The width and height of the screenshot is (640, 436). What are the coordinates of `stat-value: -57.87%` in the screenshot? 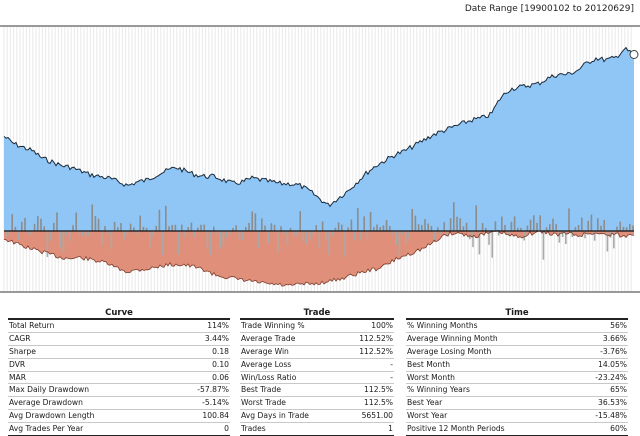 It's located at (213, 390).